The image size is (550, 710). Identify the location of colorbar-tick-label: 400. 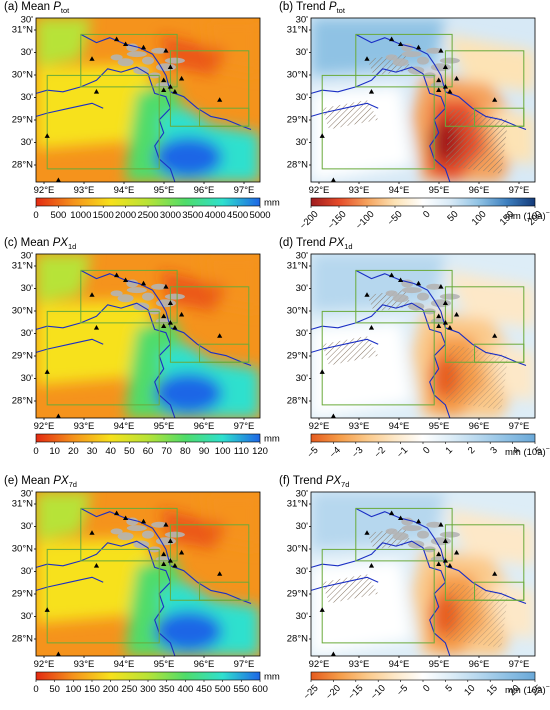
(185, 689).